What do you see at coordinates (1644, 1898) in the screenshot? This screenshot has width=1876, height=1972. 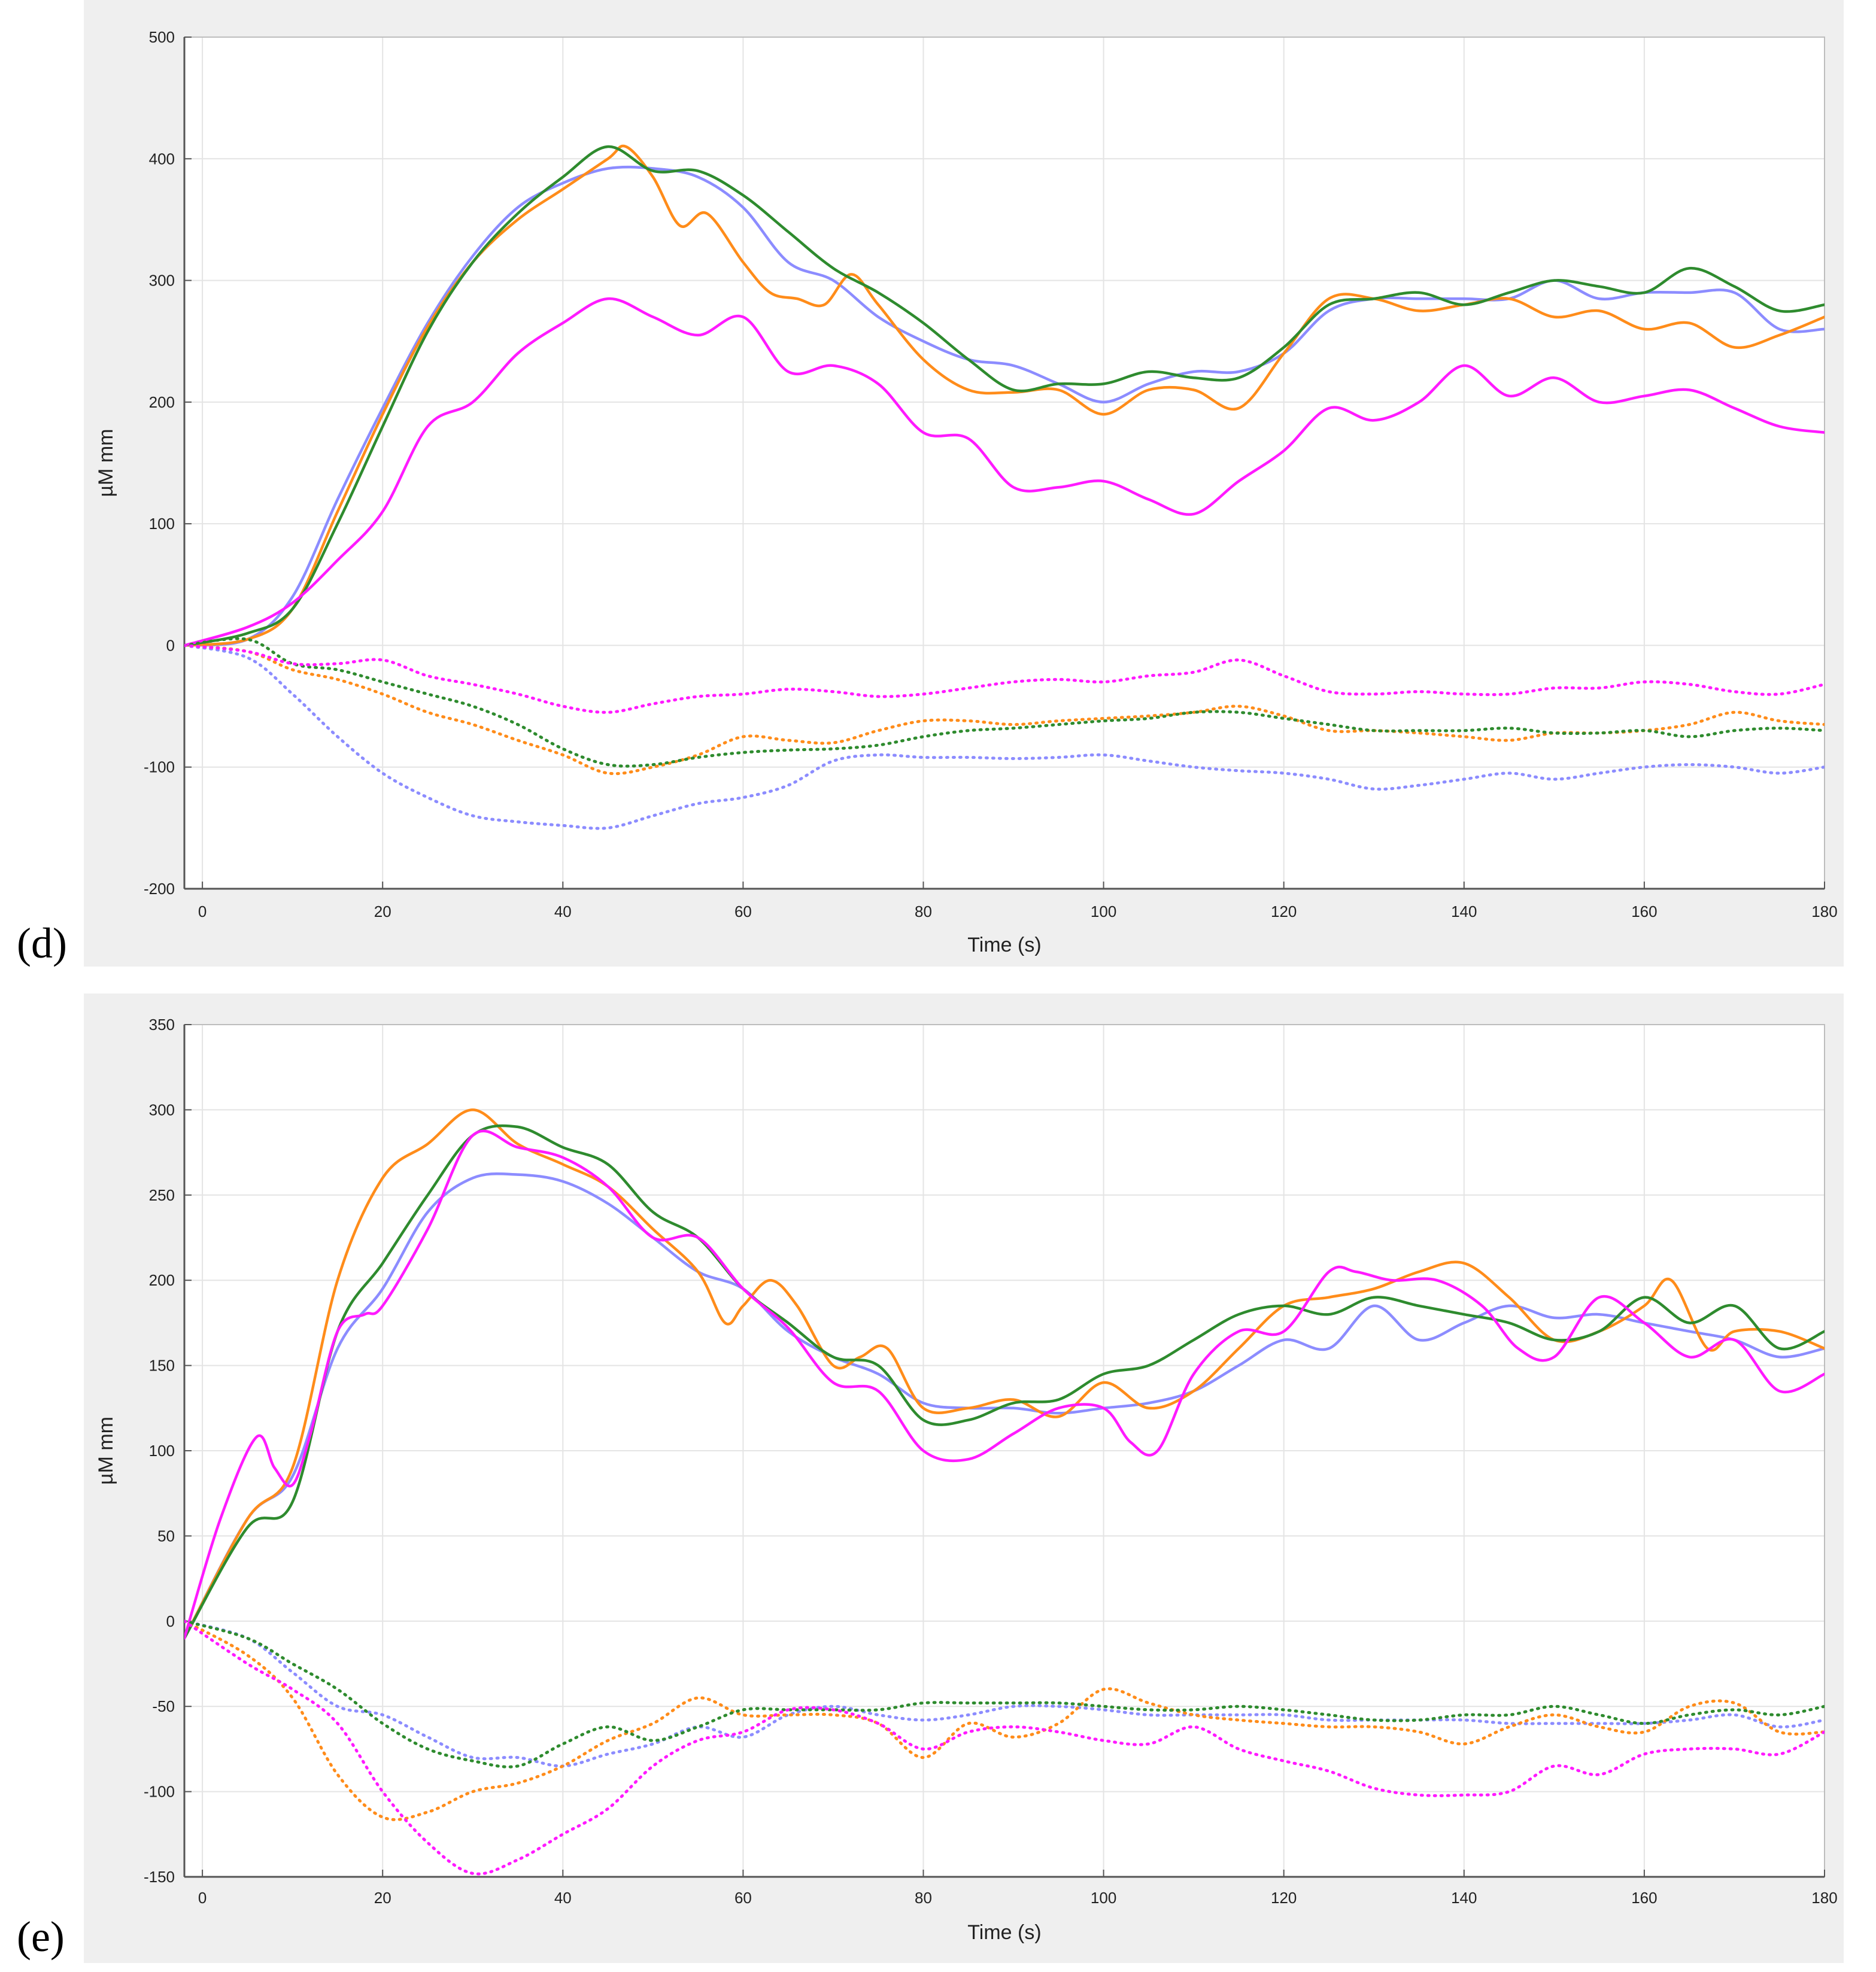 I see `charte-xtick-label: 160` at bounding box center [1644, 1898].